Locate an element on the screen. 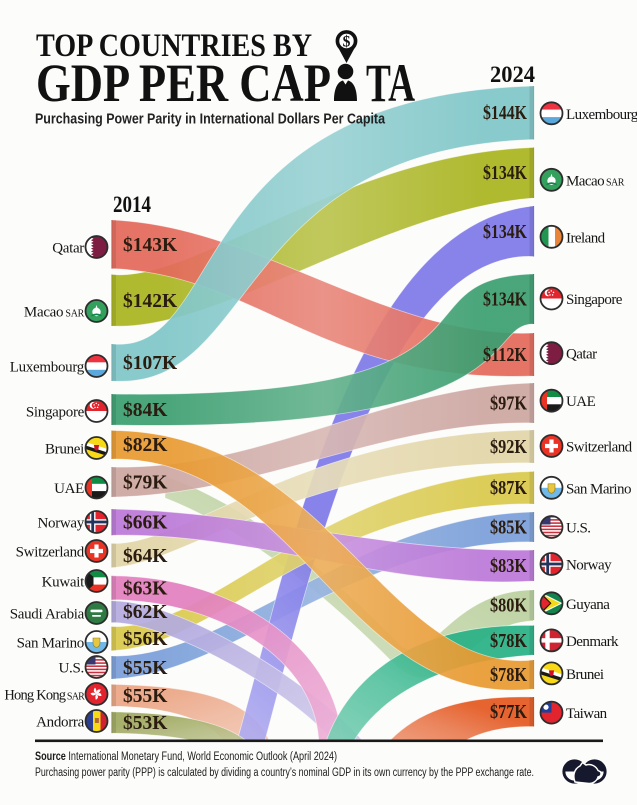 The width and height of the screenshot is (637, 805). svg-text: $83K is located at coordinates (509, 566).